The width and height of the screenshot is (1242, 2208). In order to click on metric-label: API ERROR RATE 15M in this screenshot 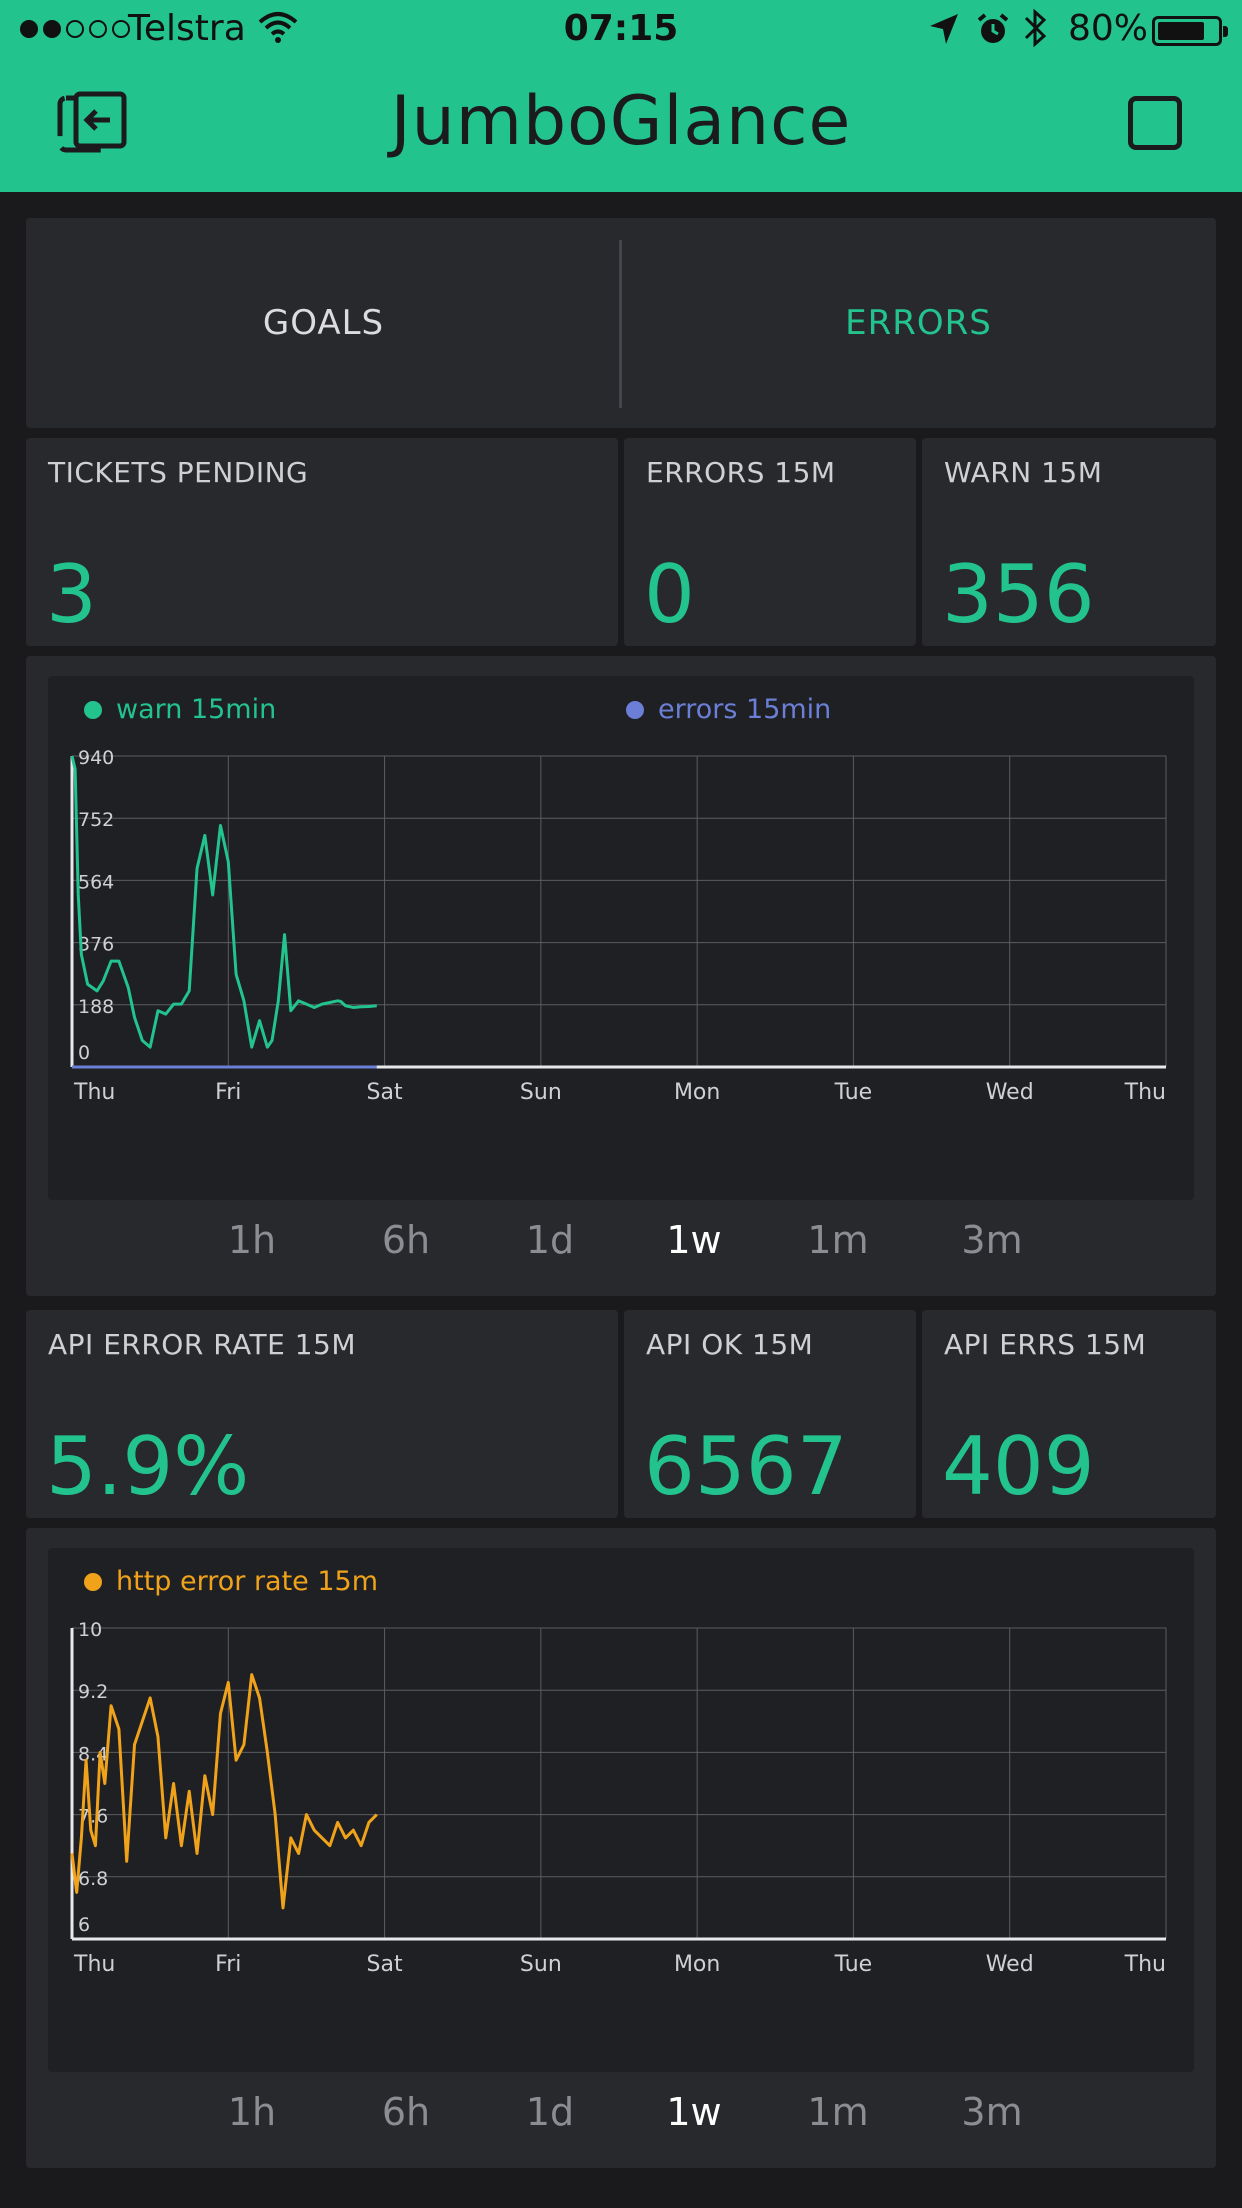, I will do `click(202, 1344)`.